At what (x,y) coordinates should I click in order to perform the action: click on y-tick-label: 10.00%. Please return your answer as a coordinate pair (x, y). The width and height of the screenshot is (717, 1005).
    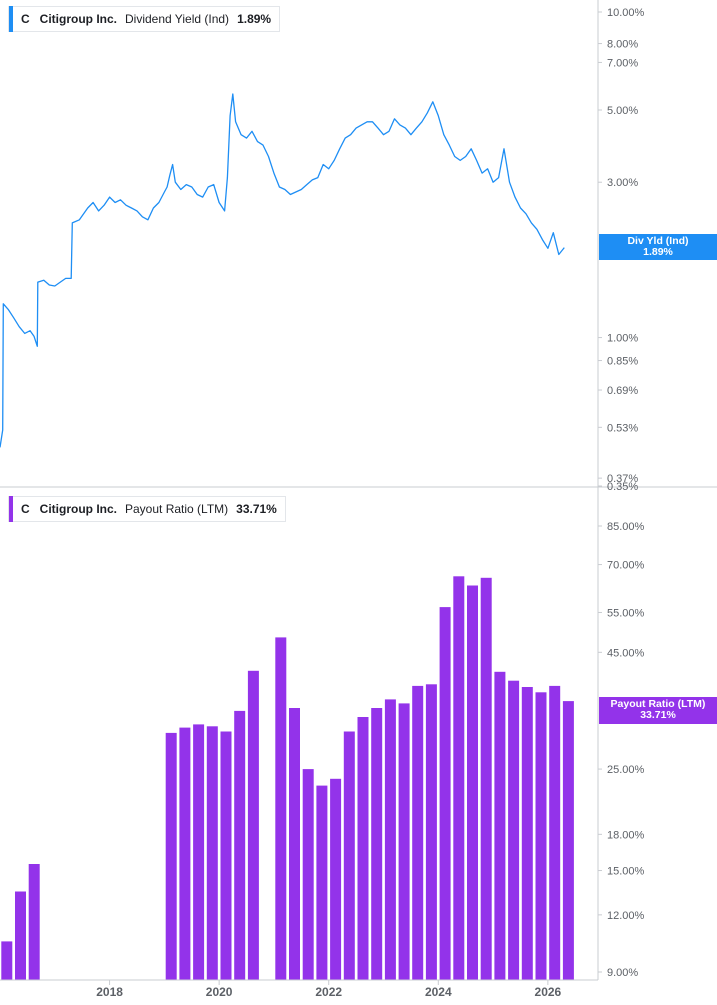
    Looking at the image, I should click on (626, 13).